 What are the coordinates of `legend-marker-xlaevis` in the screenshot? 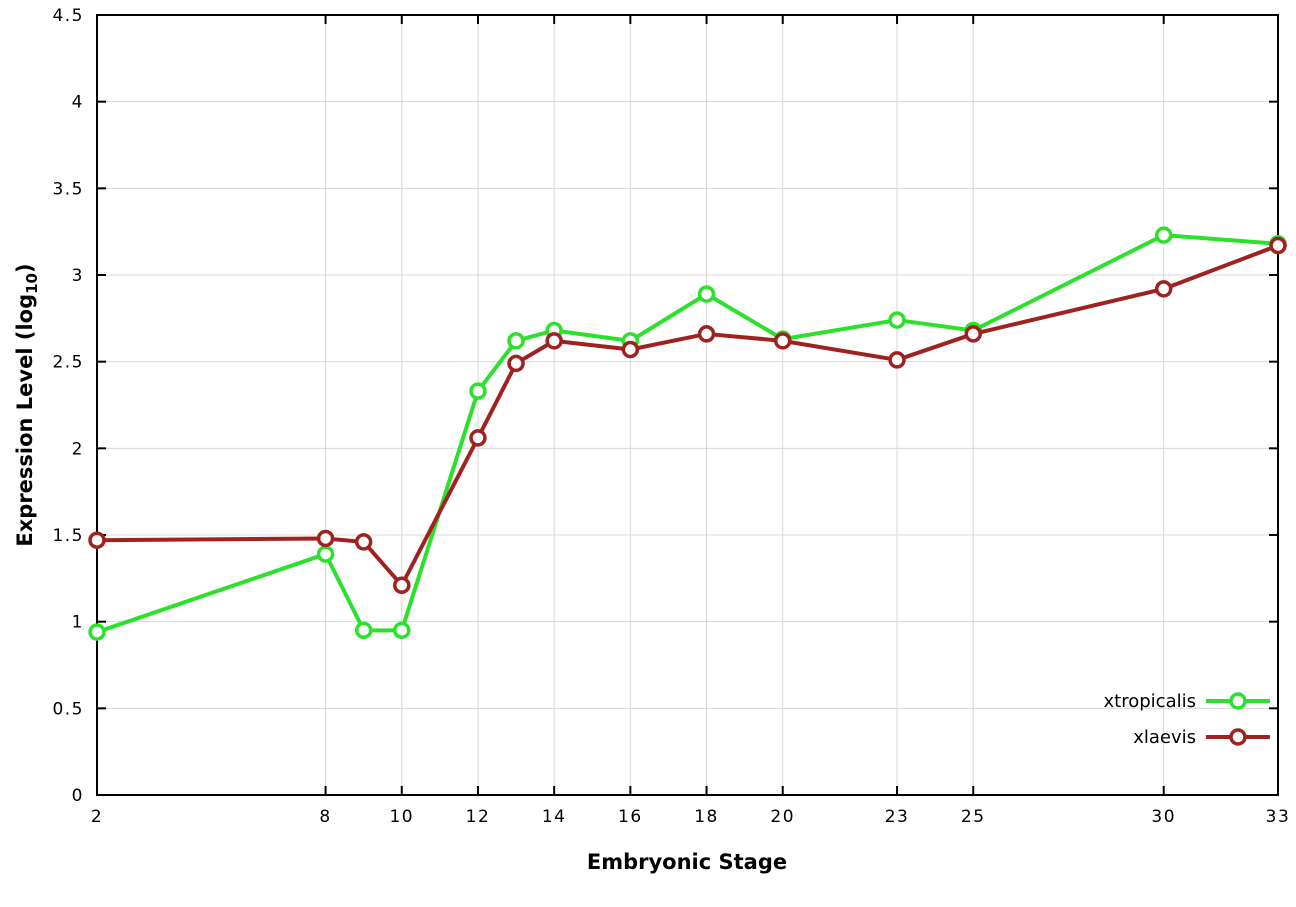 It's located at (1238, 737).